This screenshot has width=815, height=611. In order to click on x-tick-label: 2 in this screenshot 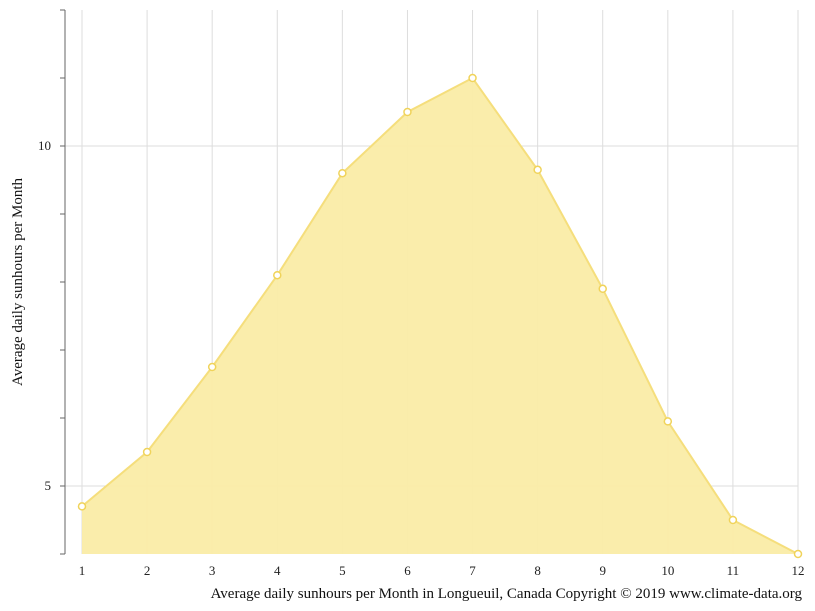, I will do `click(147, 570)`.